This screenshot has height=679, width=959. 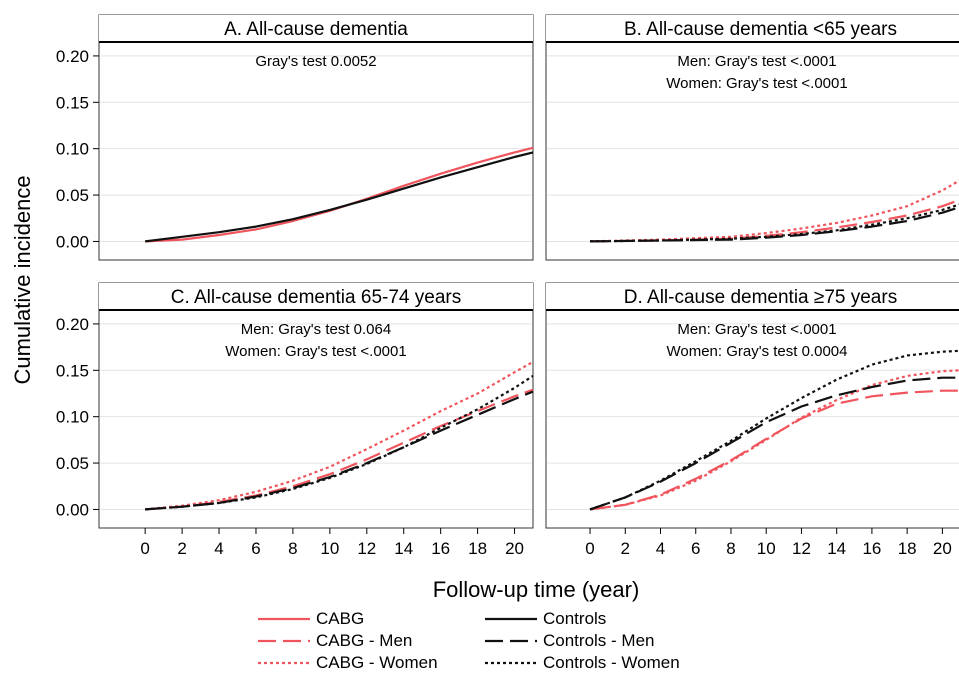 I want to click on legend-label: CABG - Women, so click(x=377, y=662).